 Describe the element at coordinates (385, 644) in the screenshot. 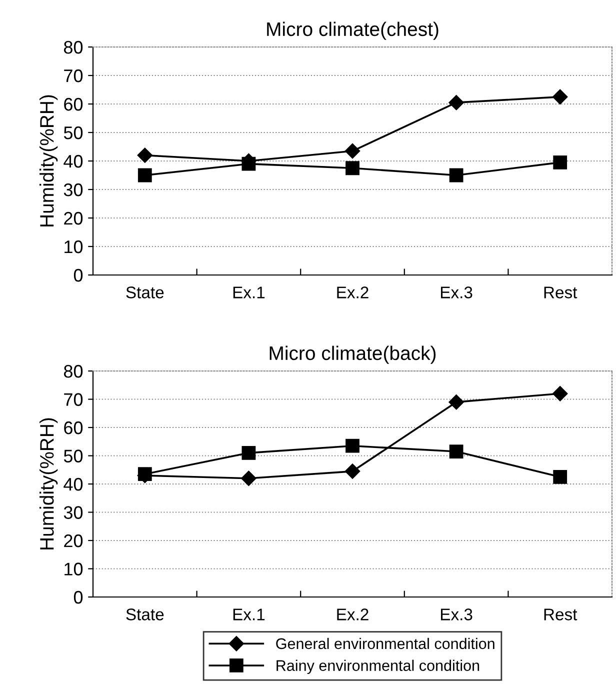

I see `legend-label: General environmental condition` at that location.